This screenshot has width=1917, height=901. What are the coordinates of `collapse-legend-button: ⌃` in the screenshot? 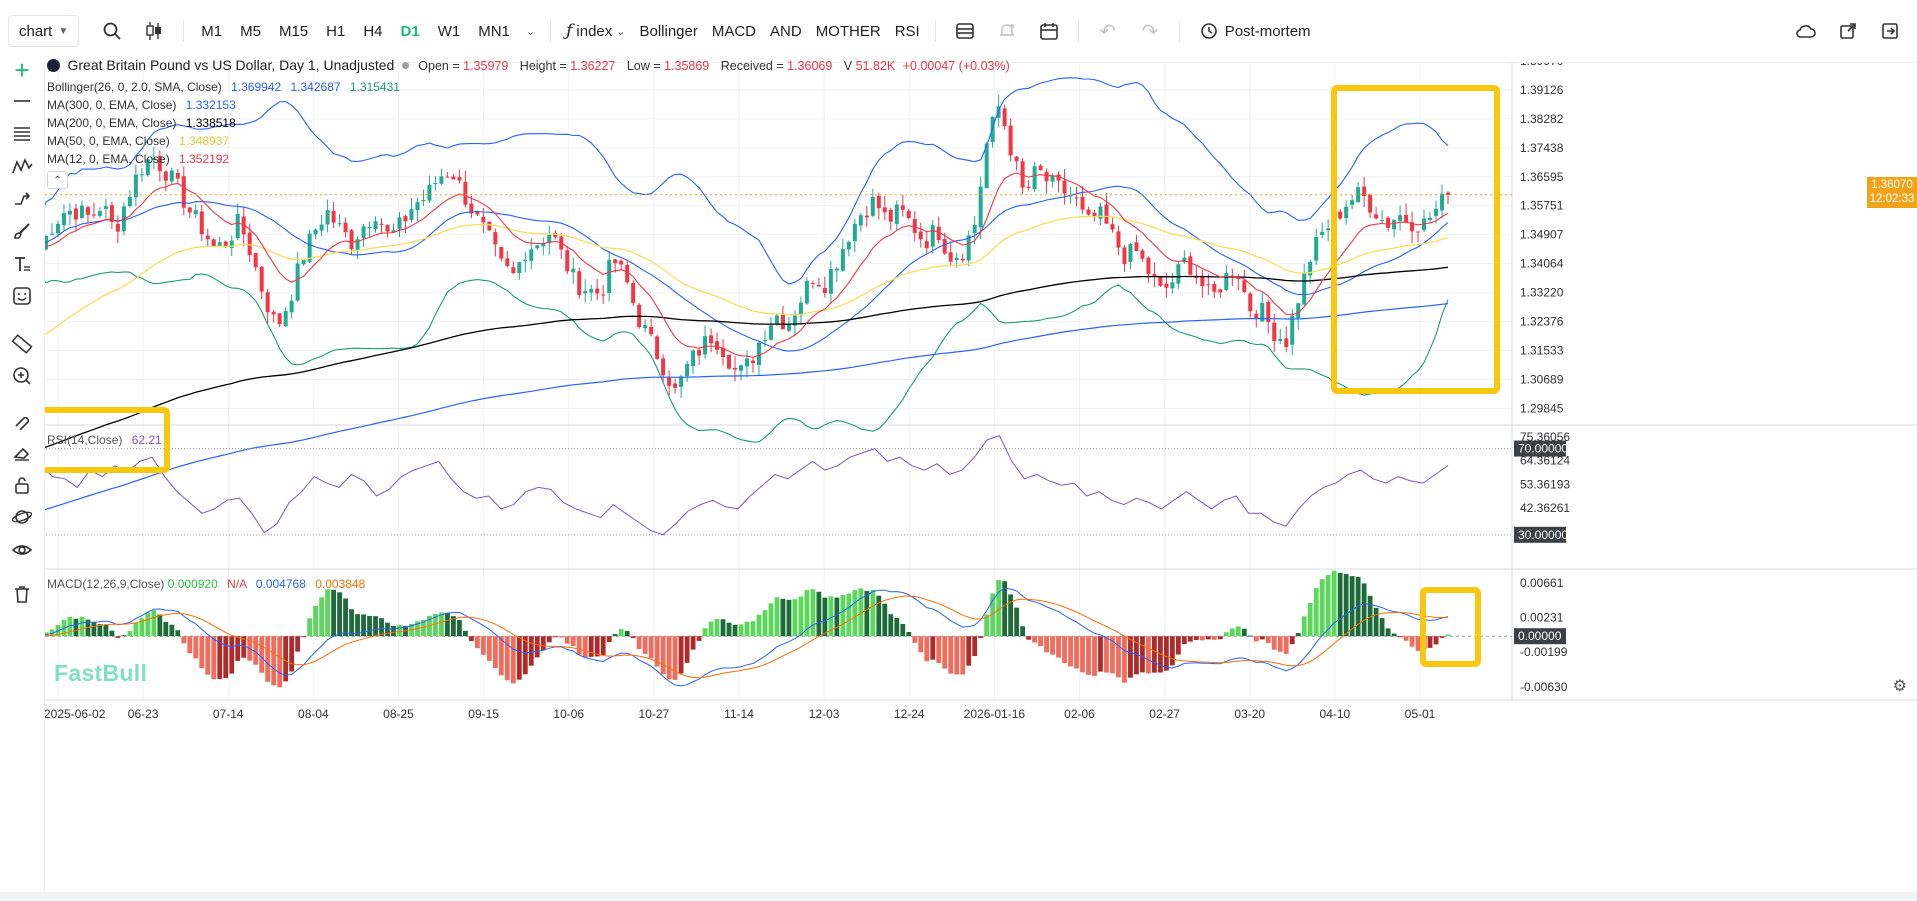 It's located at (57, 180).